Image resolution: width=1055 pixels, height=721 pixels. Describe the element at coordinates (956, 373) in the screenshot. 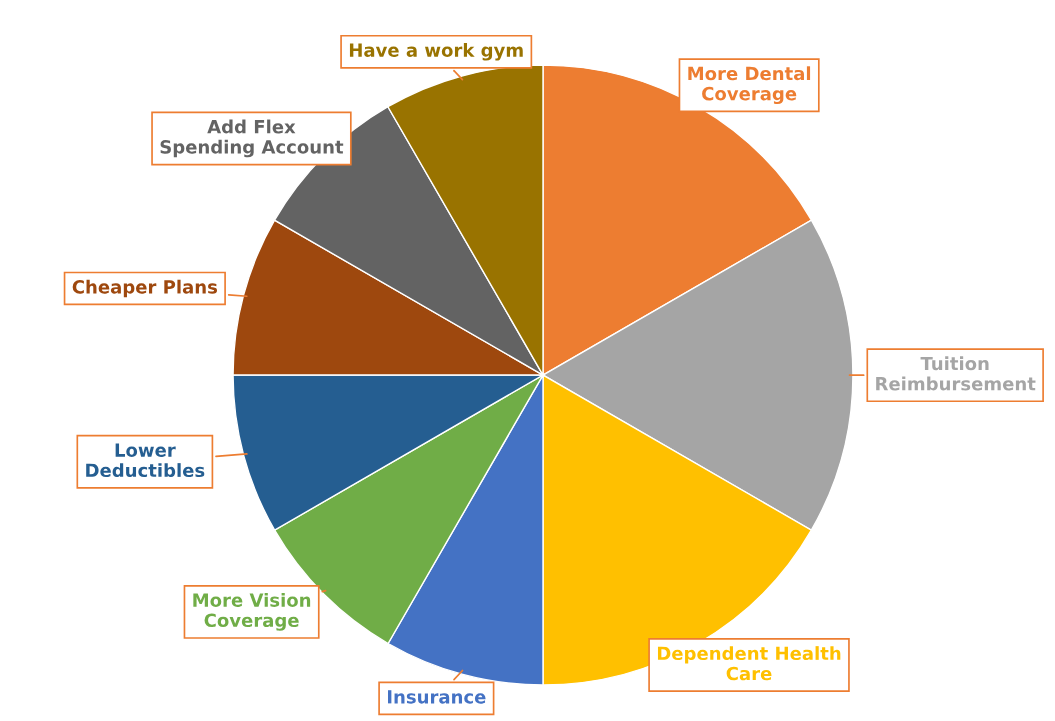

I see `slice-label: Tuition Reimbursement` at that location.